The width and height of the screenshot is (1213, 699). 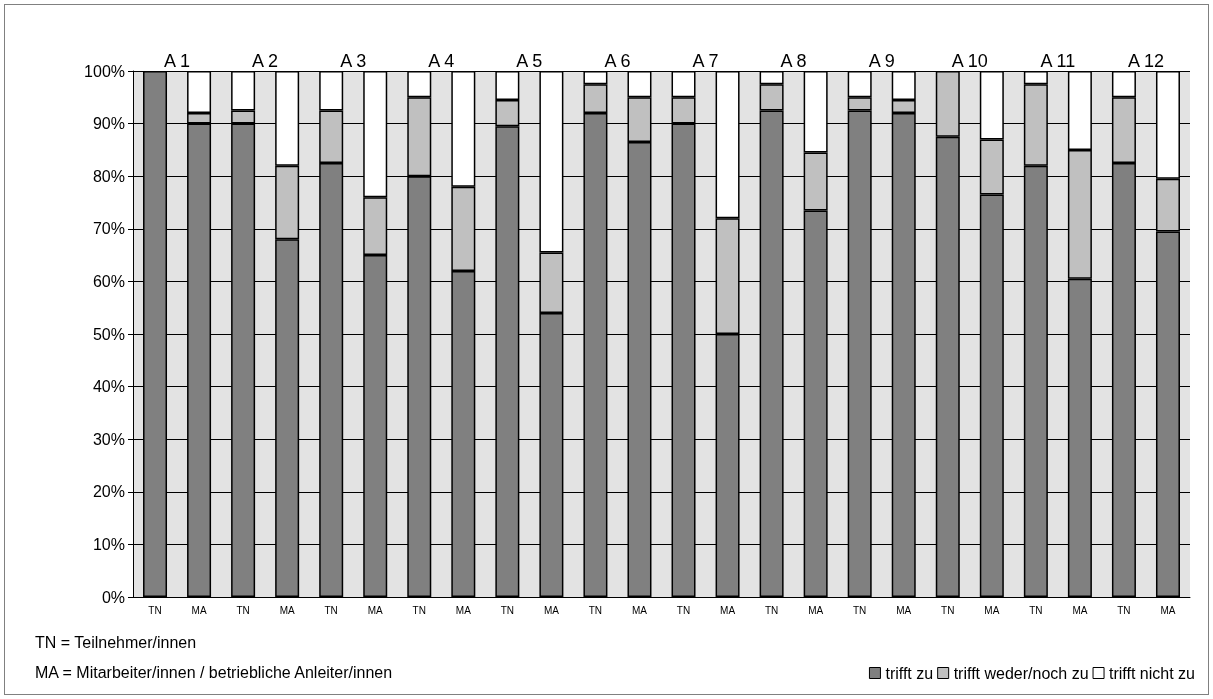 I want to click on y-tick-label: 20%, so click(x=108, y=492).